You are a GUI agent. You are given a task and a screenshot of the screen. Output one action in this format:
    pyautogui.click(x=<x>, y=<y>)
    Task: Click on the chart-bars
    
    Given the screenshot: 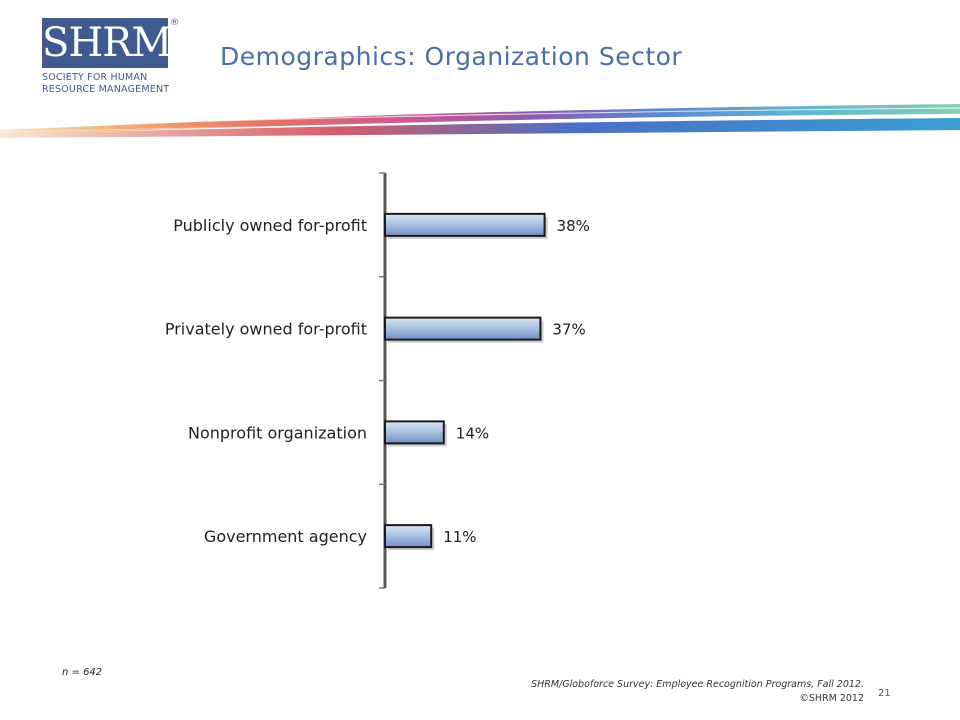 What is the action you would take?
    pyautogui.click(x=466, y=381)
    